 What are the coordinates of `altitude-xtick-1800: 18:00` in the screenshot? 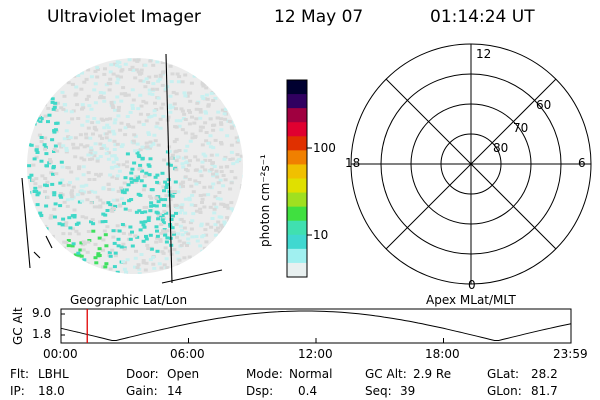 It's located at (442, 354).